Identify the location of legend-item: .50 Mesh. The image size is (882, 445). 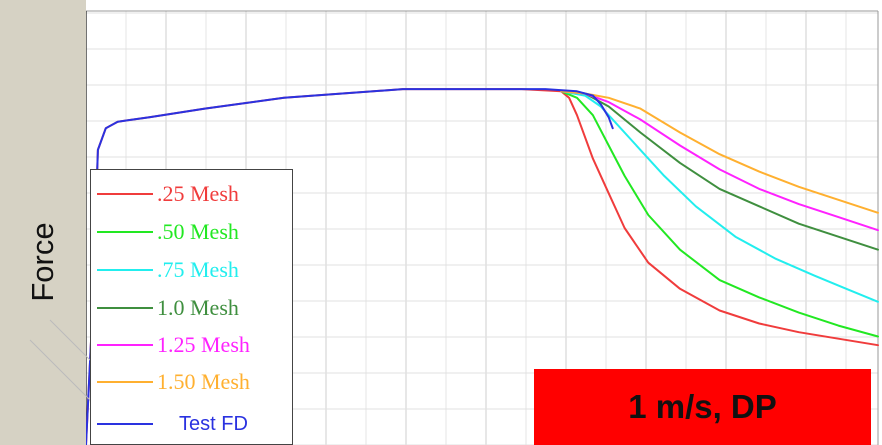
(168, 232).